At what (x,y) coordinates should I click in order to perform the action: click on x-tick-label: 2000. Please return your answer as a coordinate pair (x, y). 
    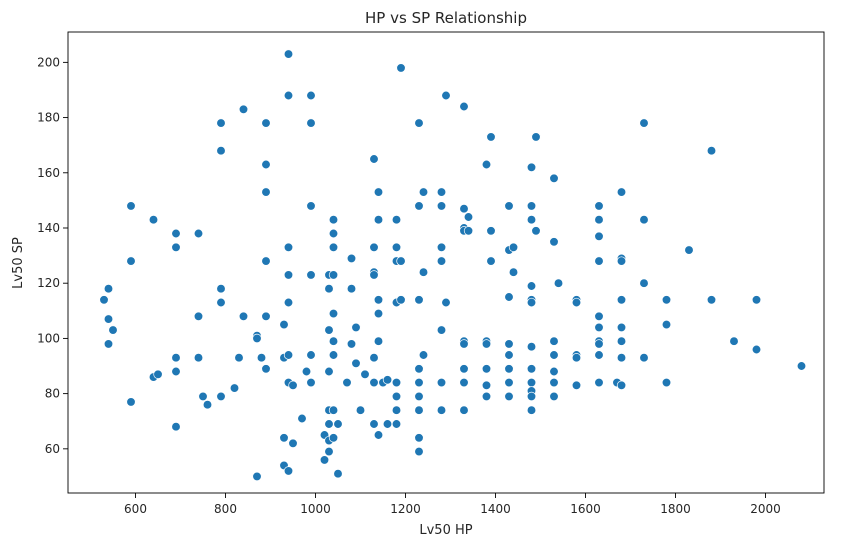
    Looking at the image, I should click on (765, 509).